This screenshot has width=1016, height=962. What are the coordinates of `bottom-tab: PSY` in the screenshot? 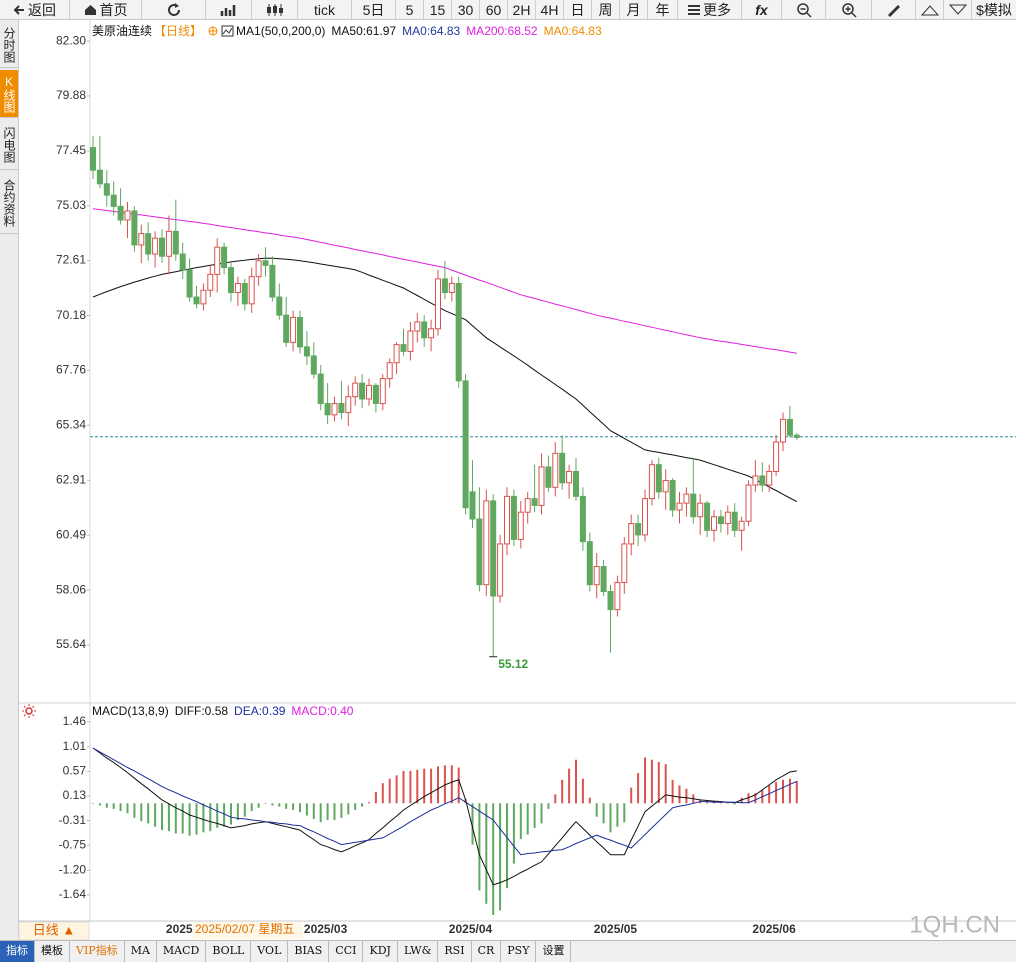 It's located at (519, 951).